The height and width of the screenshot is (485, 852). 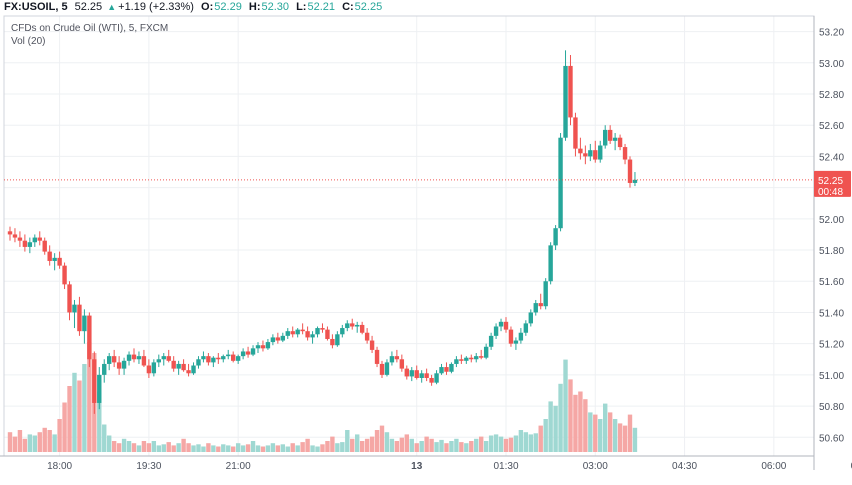 I want to click on open-label: O:, so click(x=207, y=7).